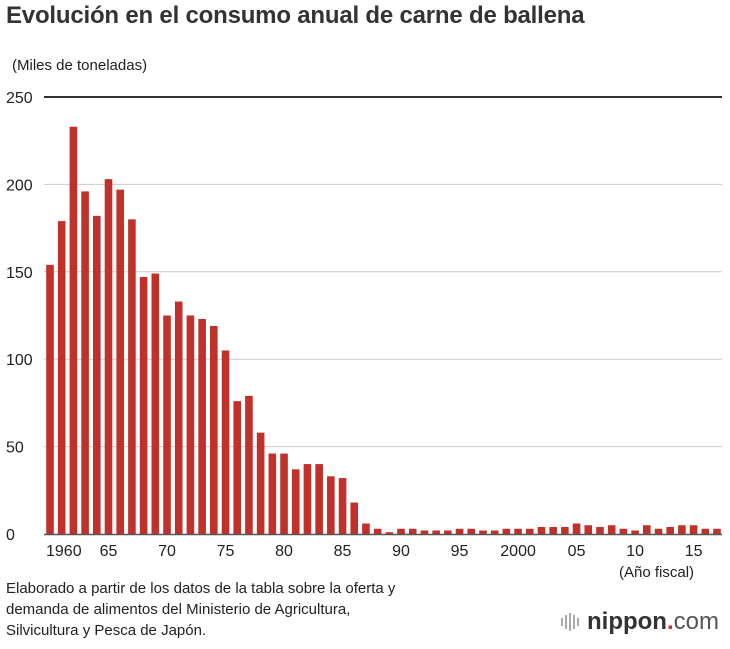 The width and height of the screenshot is (730, 649). Describe the element at coordinates (635, 551) in the screenshot. I see `x-tick-label: 10` at that location.